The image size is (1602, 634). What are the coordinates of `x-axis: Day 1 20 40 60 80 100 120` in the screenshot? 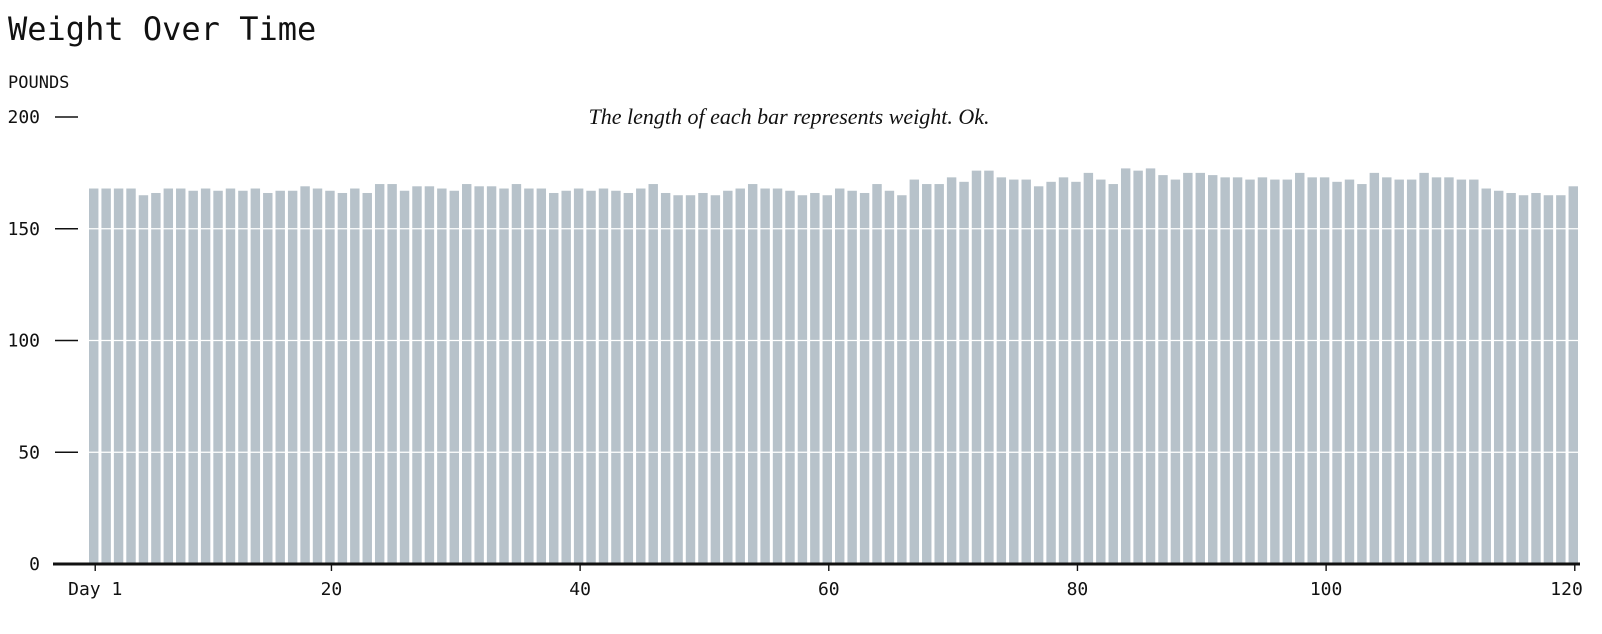 It's located at (825, 582).